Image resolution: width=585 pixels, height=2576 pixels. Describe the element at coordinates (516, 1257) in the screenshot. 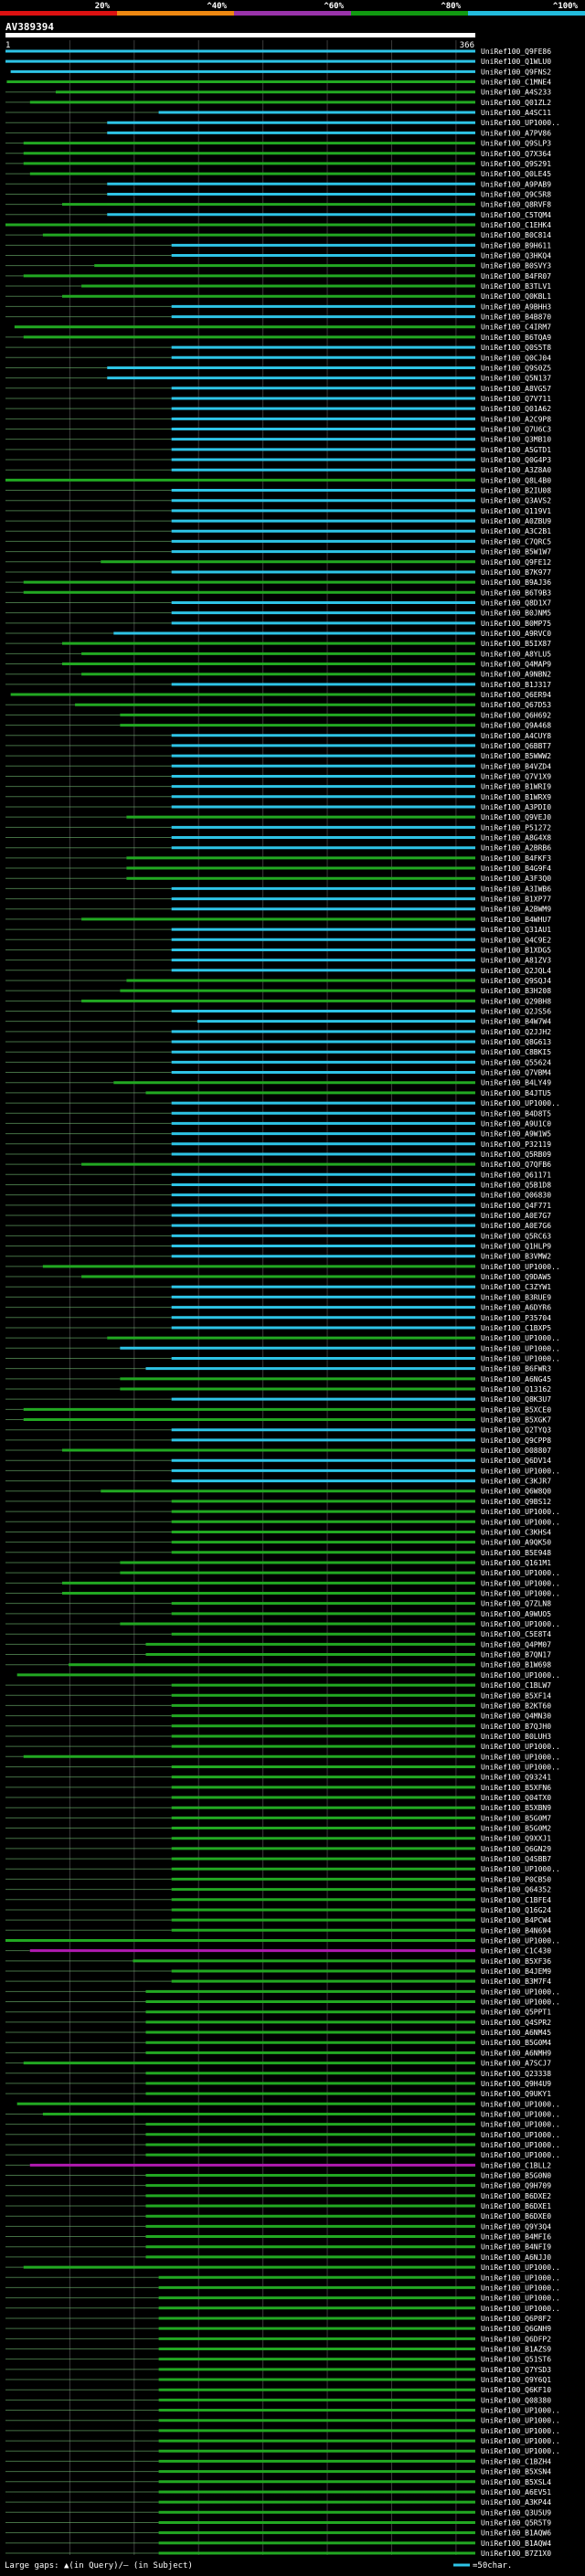

I see `hit-label: UniRef100_B3VMW2` at that location.